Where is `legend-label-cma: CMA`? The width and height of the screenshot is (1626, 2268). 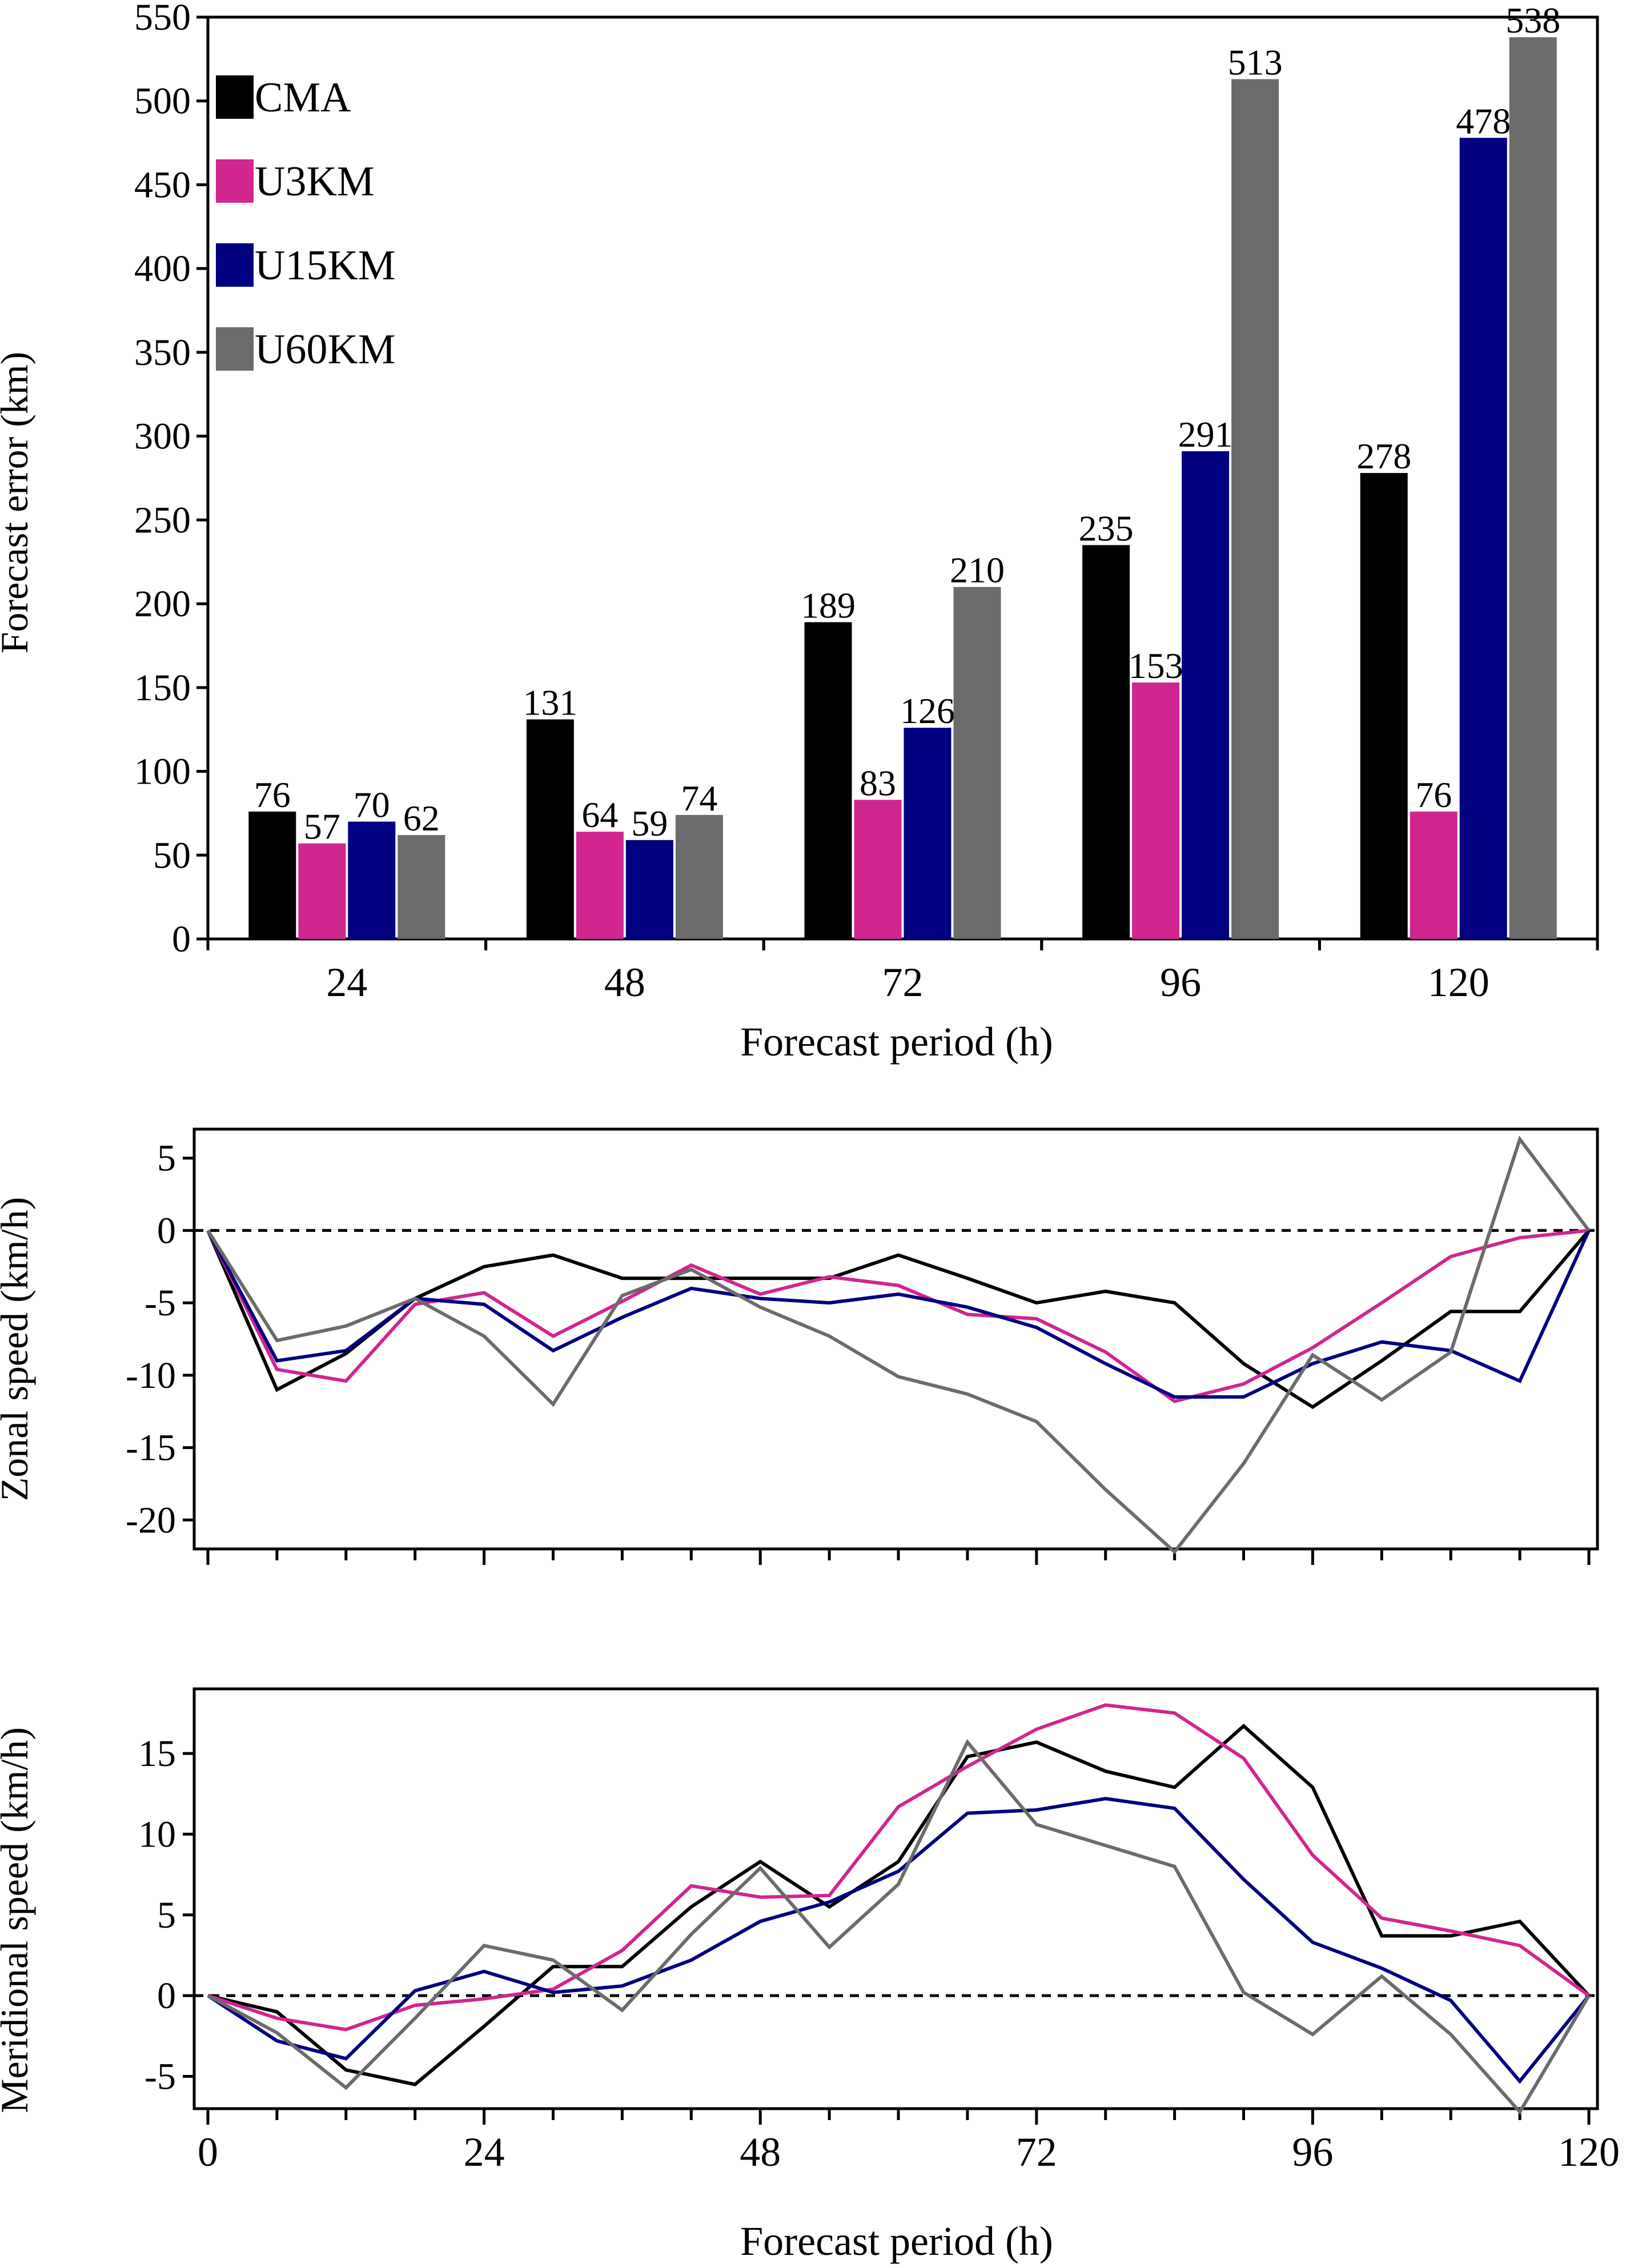
legend-label-cma: CMA is located at coordinates (303, 97).